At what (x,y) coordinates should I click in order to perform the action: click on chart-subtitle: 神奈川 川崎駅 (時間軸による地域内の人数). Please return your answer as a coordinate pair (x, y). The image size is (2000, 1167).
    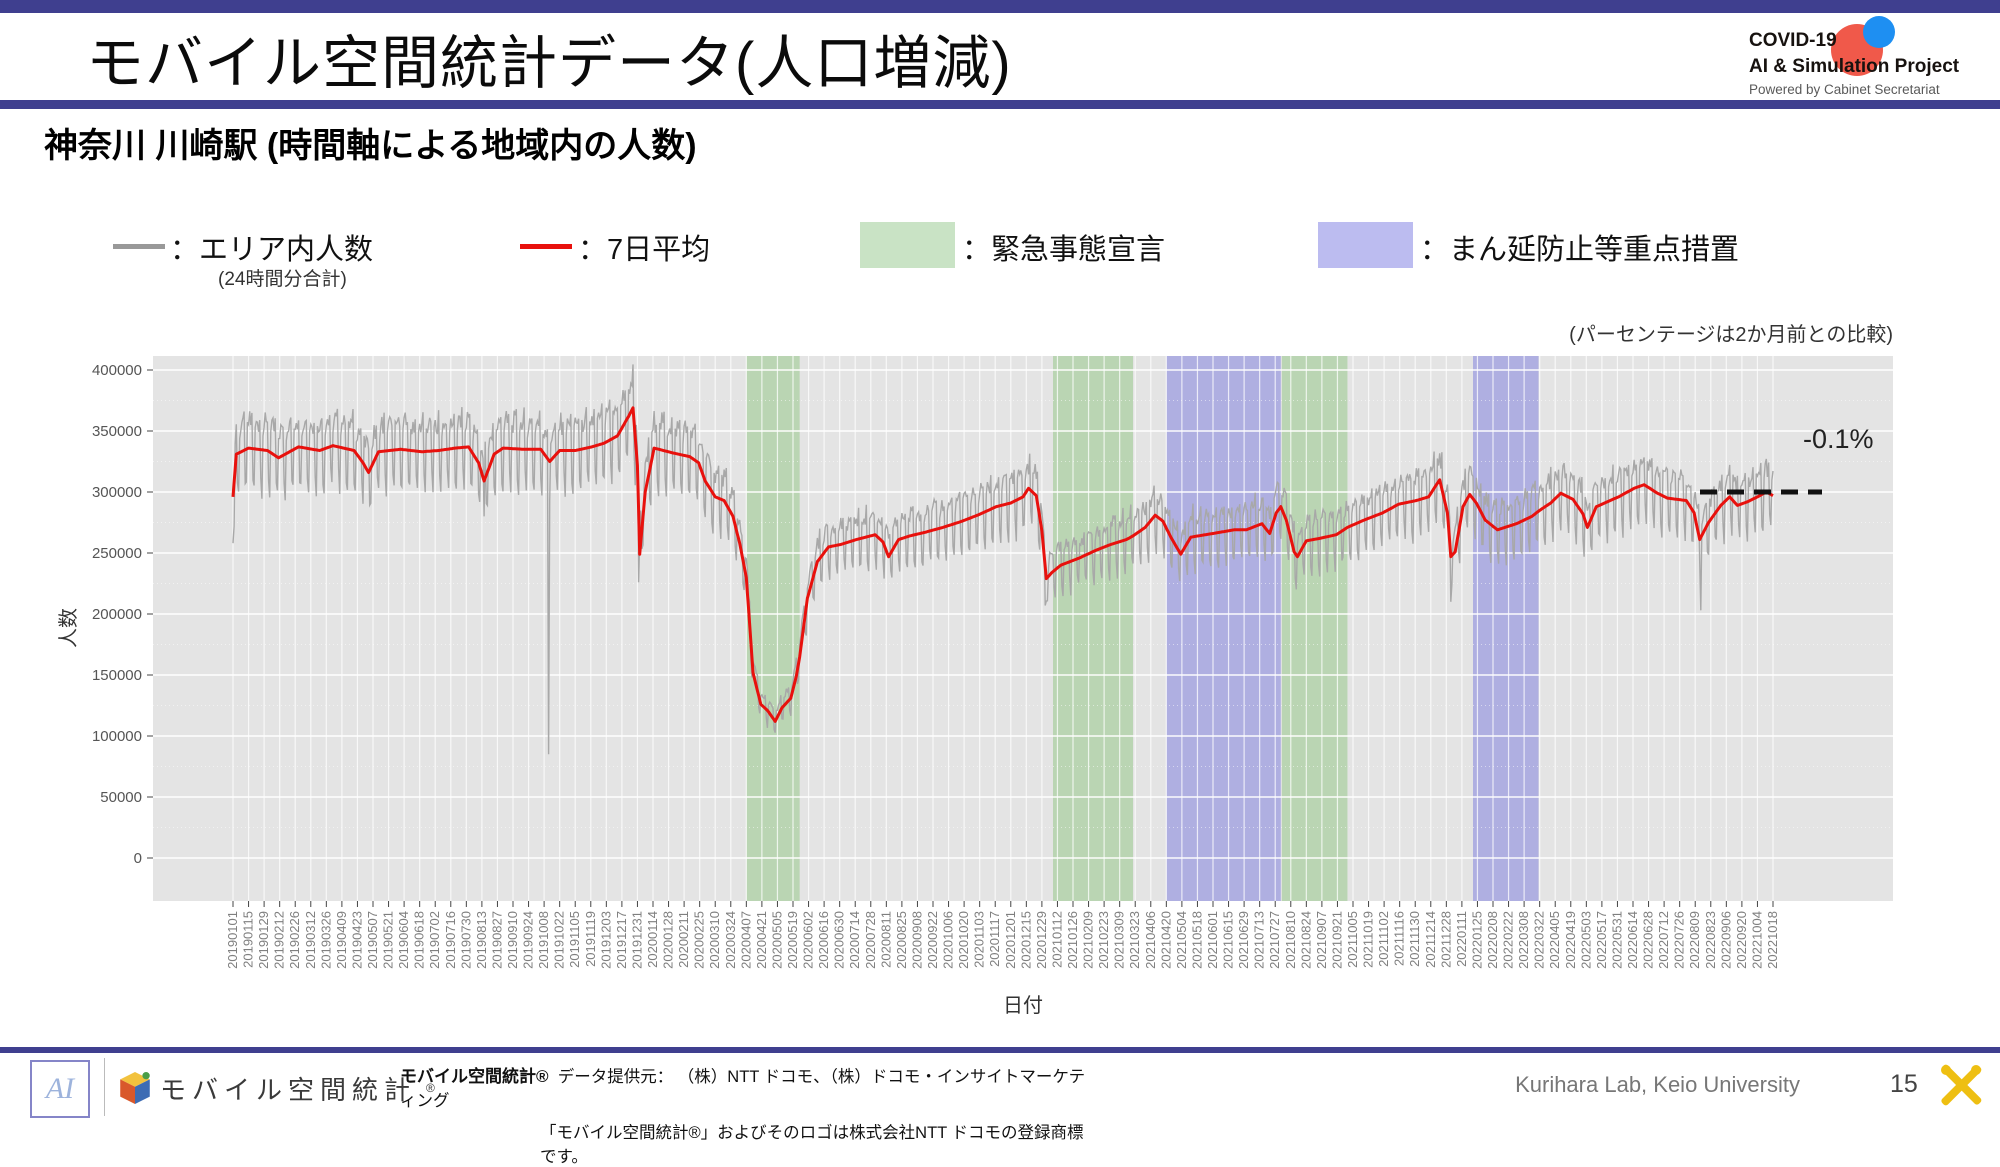
    Looking at the image, I should click on (370, 146).